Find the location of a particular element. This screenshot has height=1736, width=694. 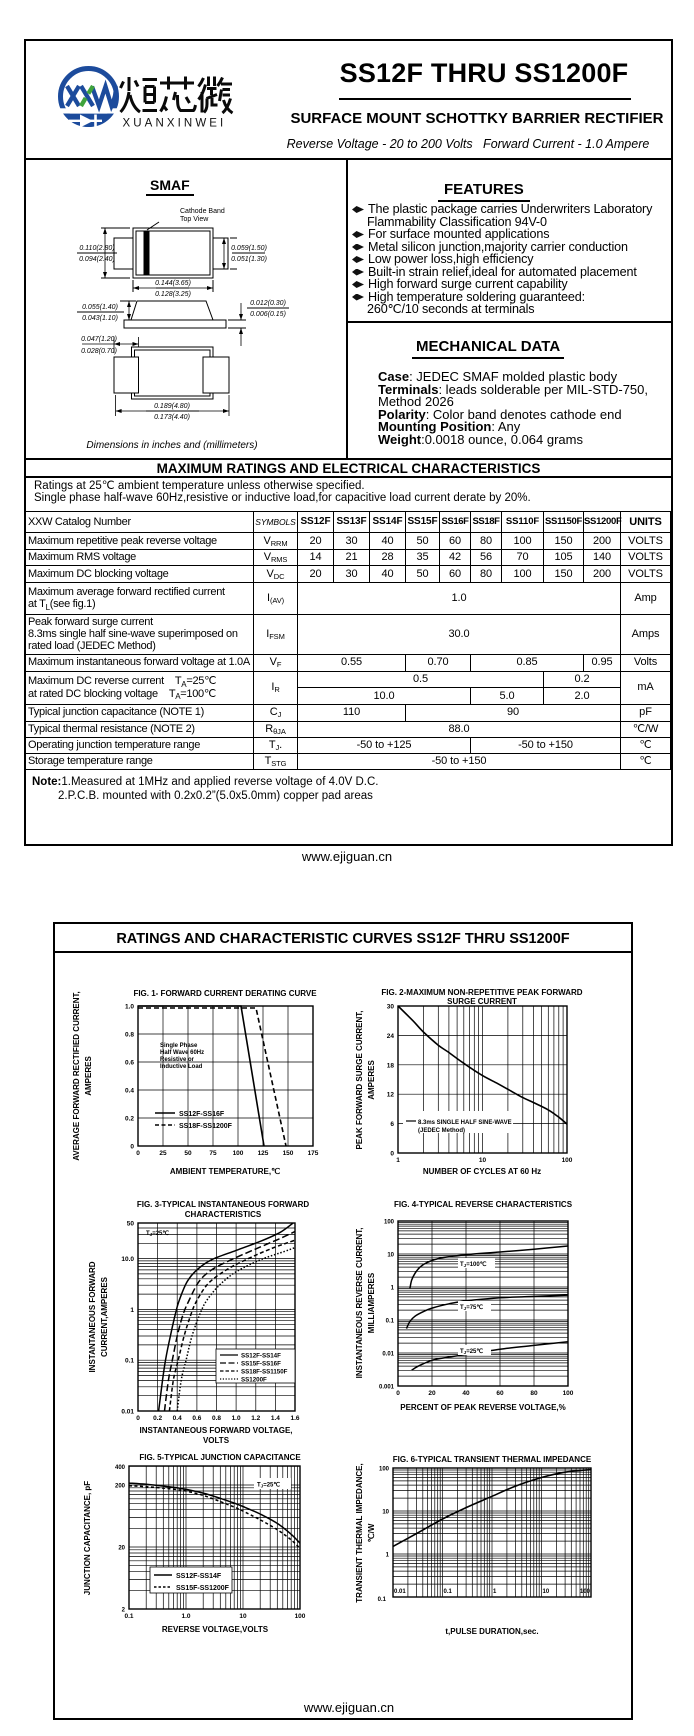

svg-text: Resistive or is located at coordinates (177, 1060).